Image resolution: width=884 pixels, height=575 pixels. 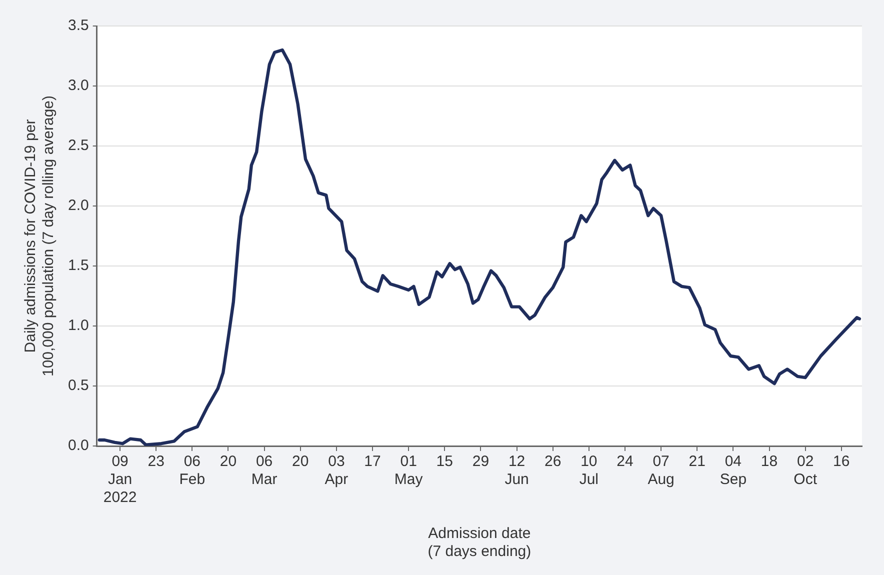 What do you see at coordinates (444, 461) in the screenshot?
I see `x-tick-label: 15` at bounding box center [444, 461].